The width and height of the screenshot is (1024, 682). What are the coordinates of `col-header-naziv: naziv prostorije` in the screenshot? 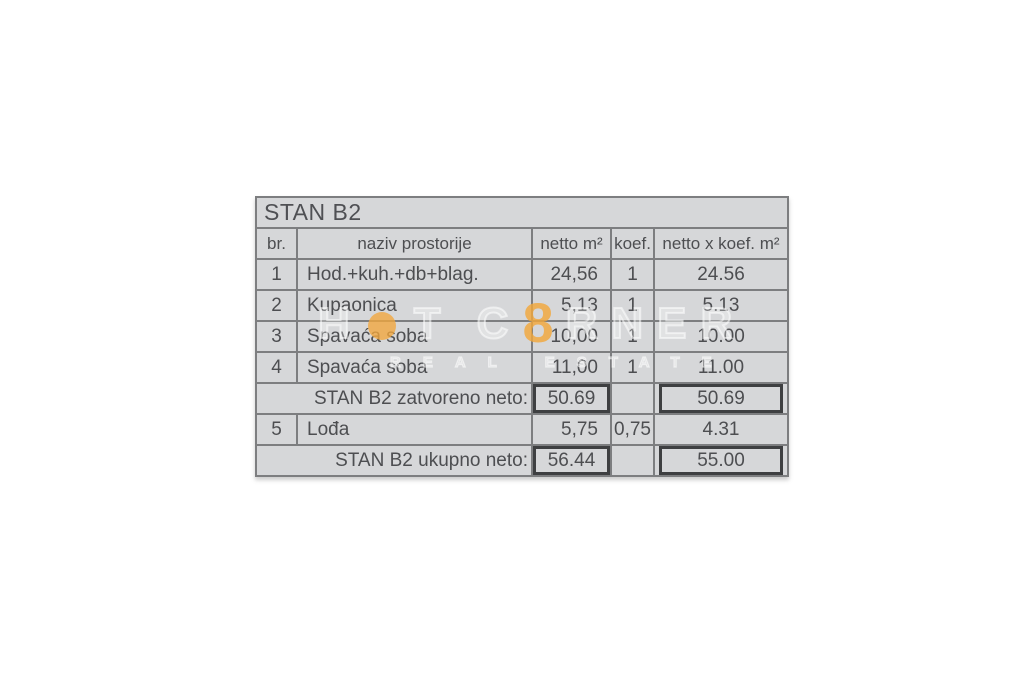 It's located at (414, 243).